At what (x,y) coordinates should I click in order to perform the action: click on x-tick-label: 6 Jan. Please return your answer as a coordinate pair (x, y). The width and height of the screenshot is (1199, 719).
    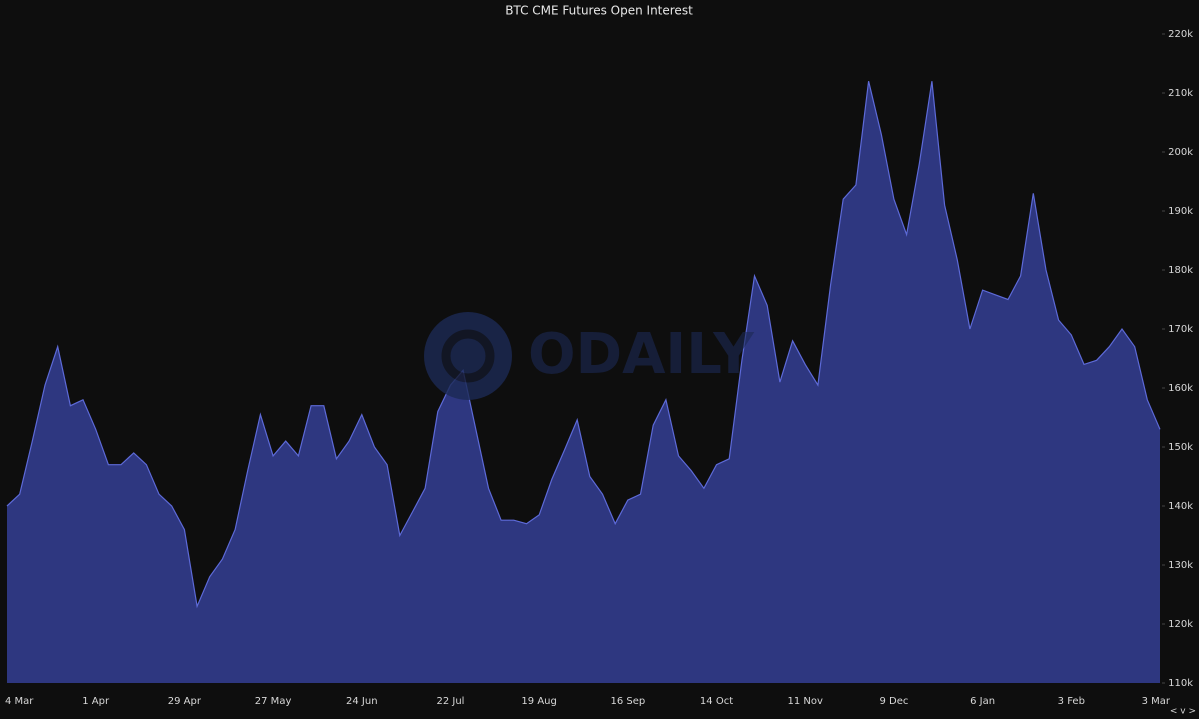
    Looking at the image, I should click on (982, 701).